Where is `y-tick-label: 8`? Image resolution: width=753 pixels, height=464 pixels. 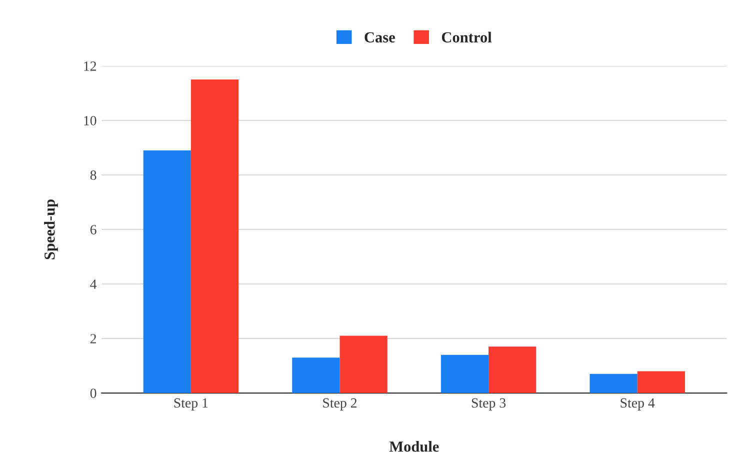 y-tick-label: 8 is located at coordinates (93, 175).